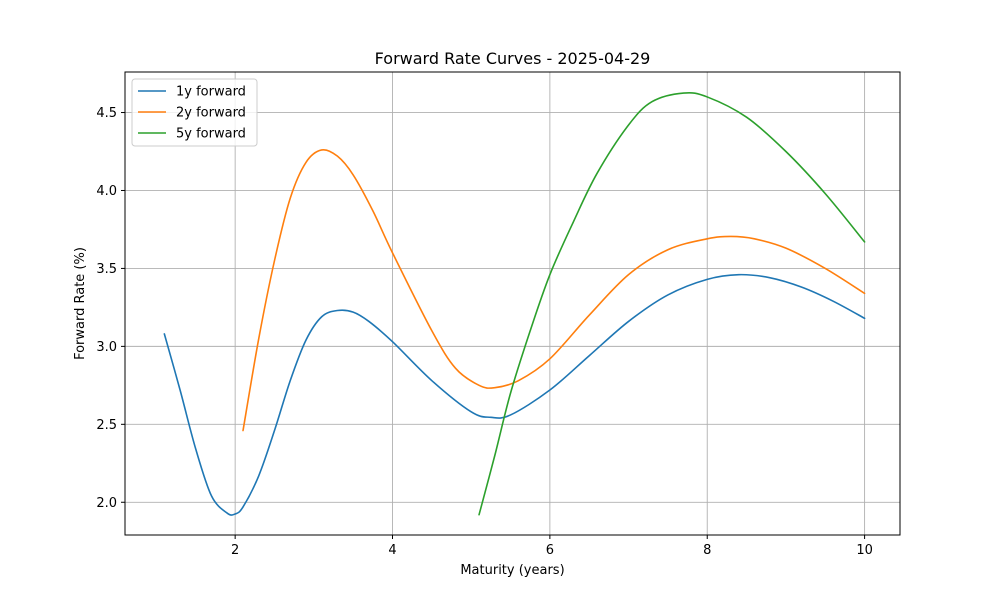 The height and width of the screenshot is (600, 1000). I want to click on y-tick-label: 4.5, so click(106, 113).